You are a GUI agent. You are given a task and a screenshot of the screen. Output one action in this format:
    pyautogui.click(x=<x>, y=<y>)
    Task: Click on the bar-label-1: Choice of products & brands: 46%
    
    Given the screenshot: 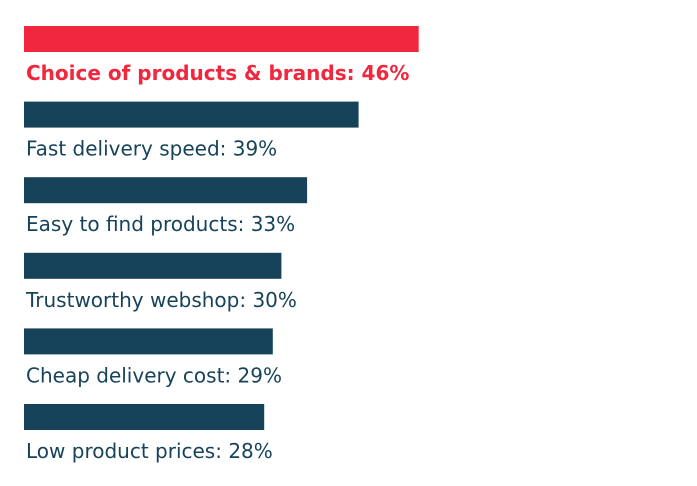 What is the action you would take?
    pyautogui.click(x=217, y=73)
    